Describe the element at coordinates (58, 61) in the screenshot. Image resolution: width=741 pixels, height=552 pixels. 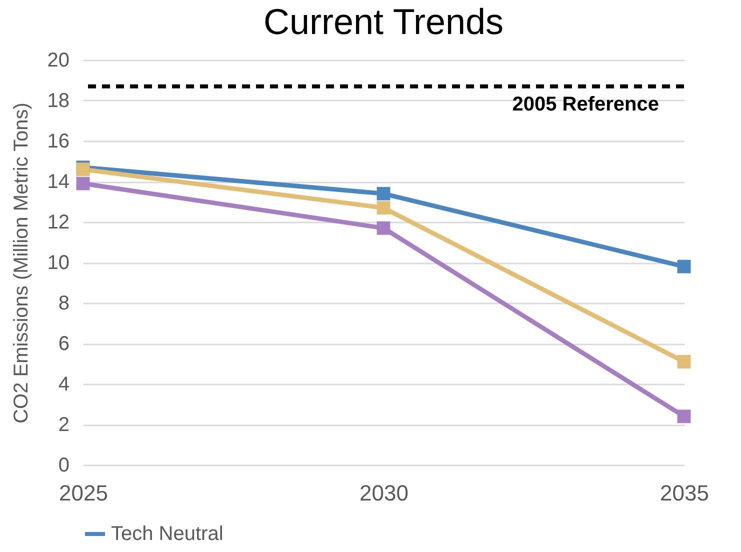
I see `y-tick-label: 20` at that location.